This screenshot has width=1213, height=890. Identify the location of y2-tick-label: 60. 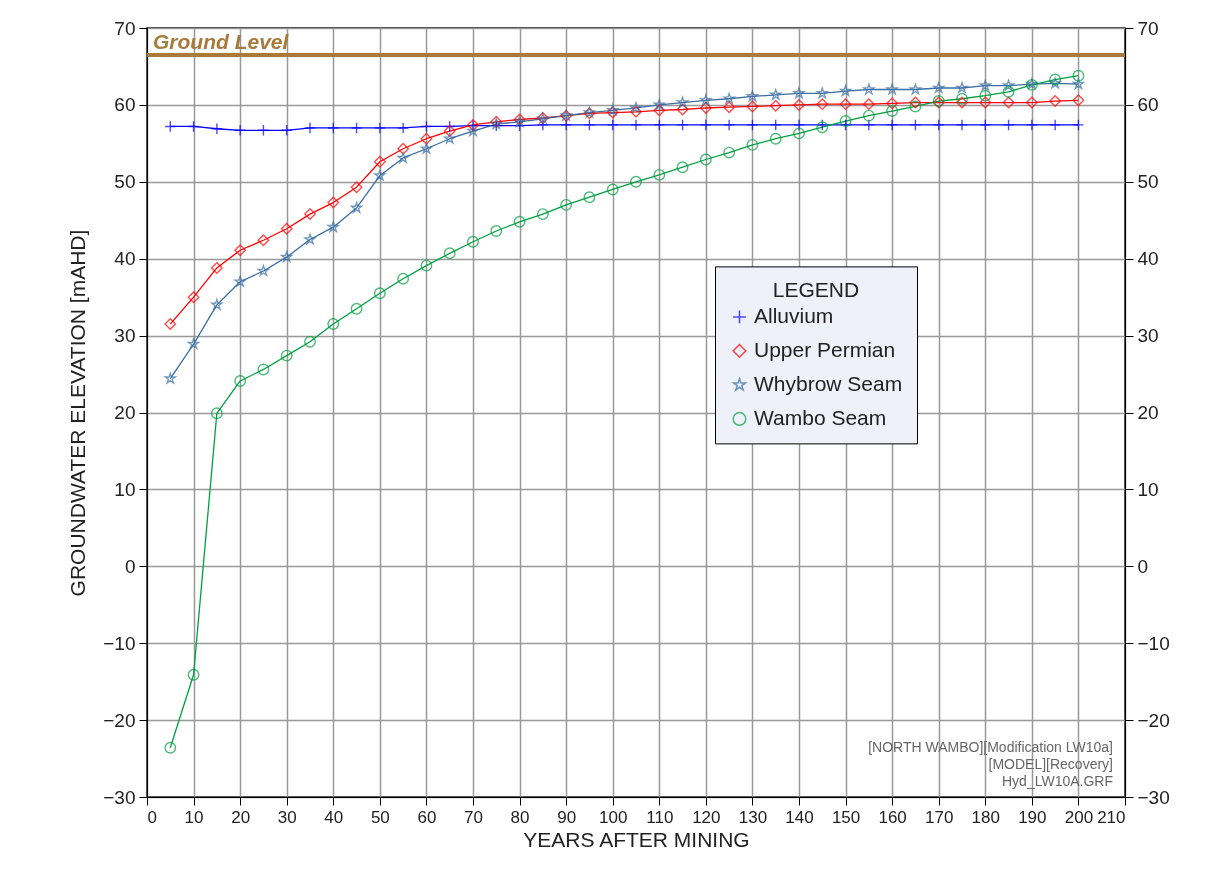
(1148, 105).